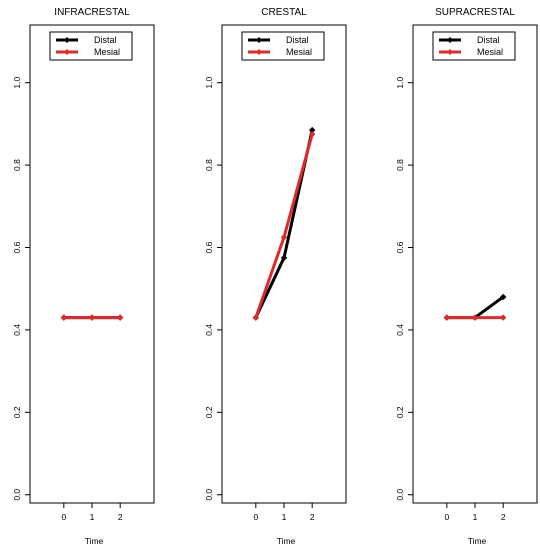 The height and width of the screenshot is (550, 540). I want to click on chart-title: SUPRACRESTAL, so click(475, 12).